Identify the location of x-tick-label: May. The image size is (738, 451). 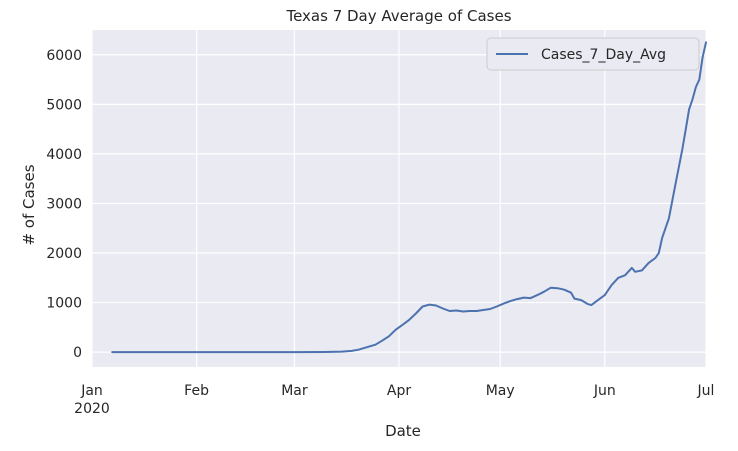
(500, 391).